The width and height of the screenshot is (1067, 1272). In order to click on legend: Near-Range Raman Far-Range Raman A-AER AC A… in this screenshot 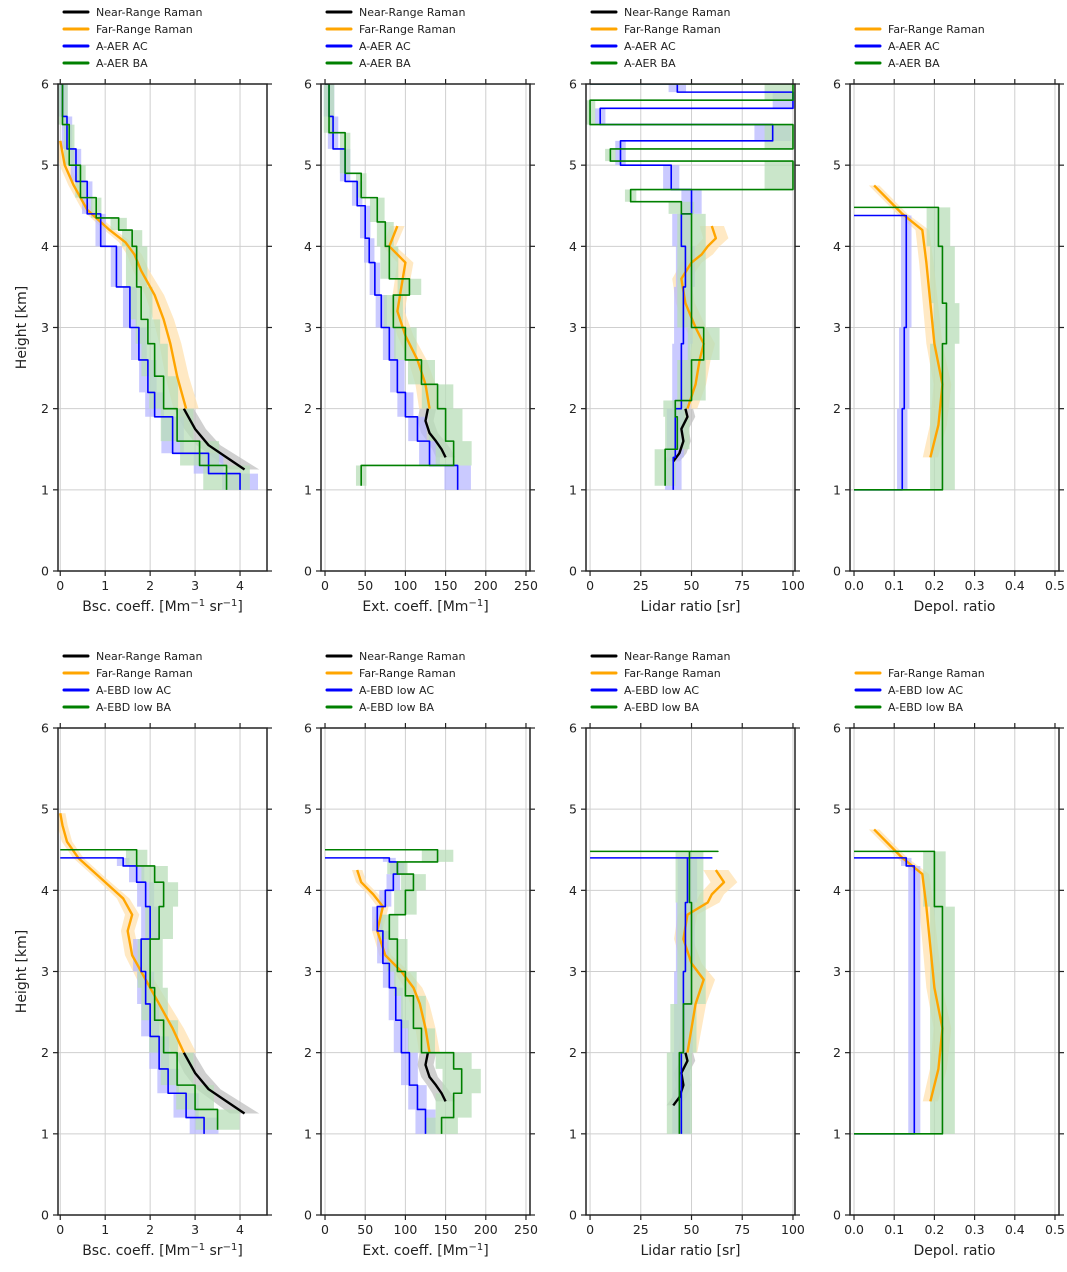, I will do `click(660, 38)`.